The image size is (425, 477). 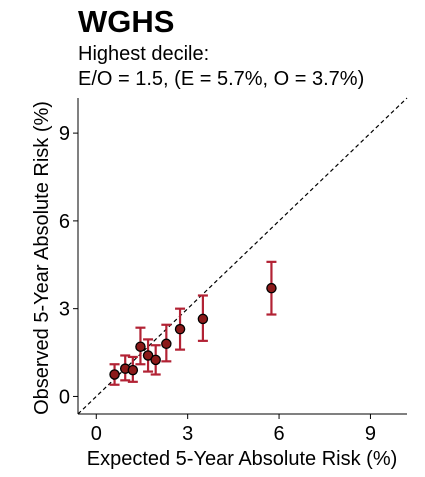 I want to click on y-tick-label-2: 6, so click(x=64, y=222).